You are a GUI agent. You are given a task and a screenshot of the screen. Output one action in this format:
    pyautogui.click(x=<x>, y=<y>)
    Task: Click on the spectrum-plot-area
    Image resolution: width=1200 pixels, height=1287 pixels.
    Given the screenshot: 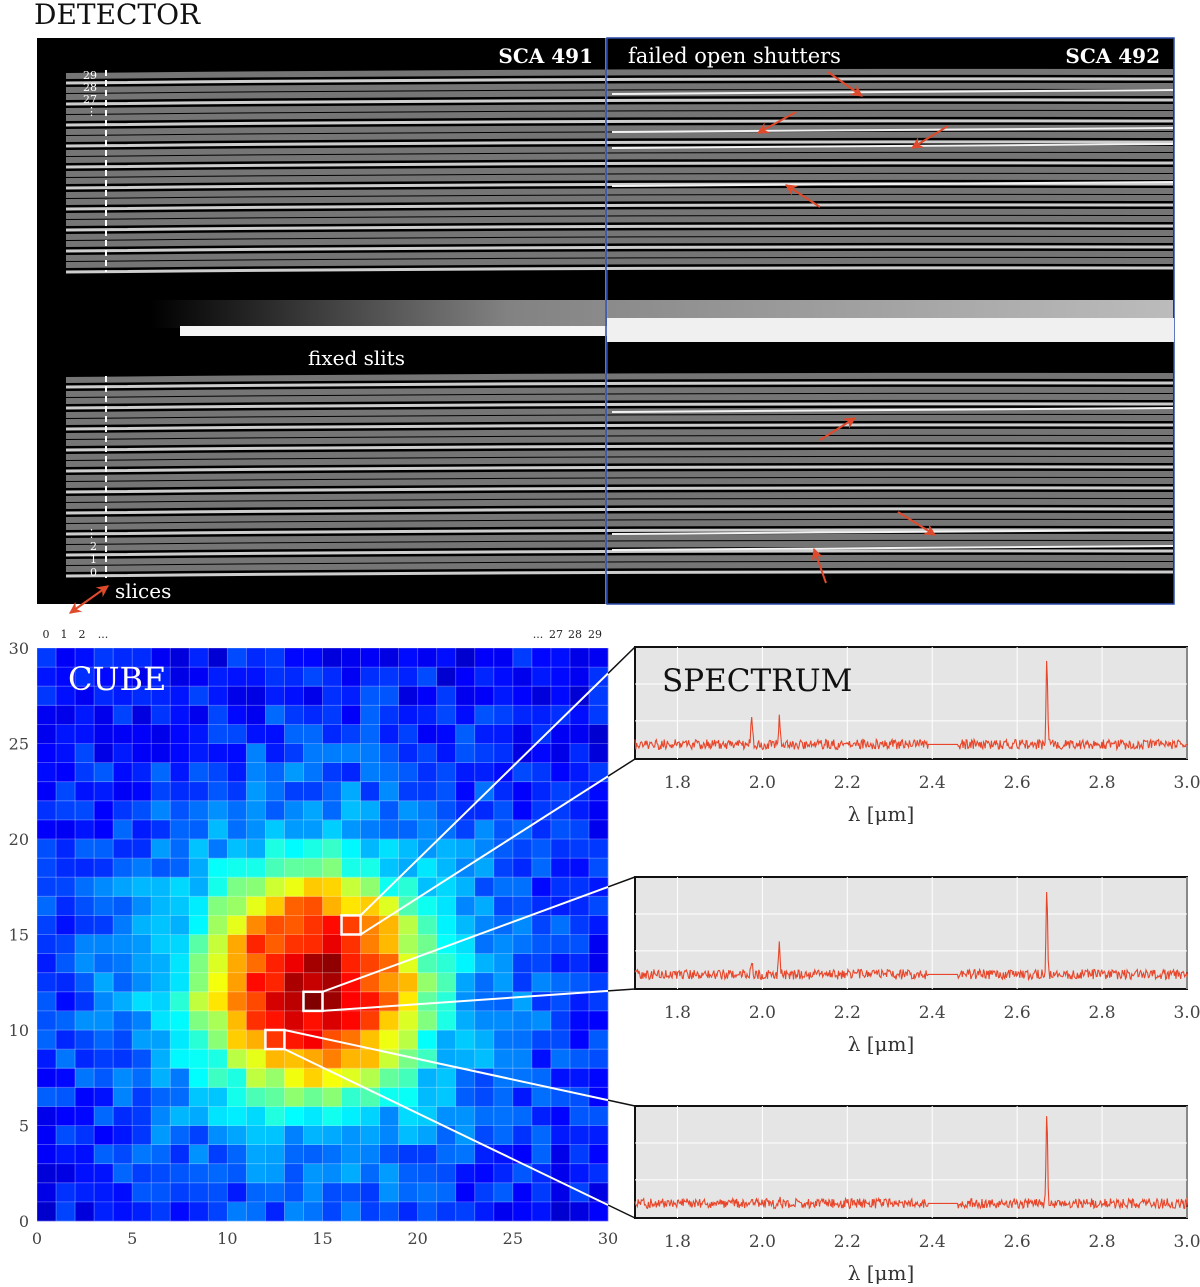 What is the action you would take?
    pyautogui.click(x=911, y=703)
    